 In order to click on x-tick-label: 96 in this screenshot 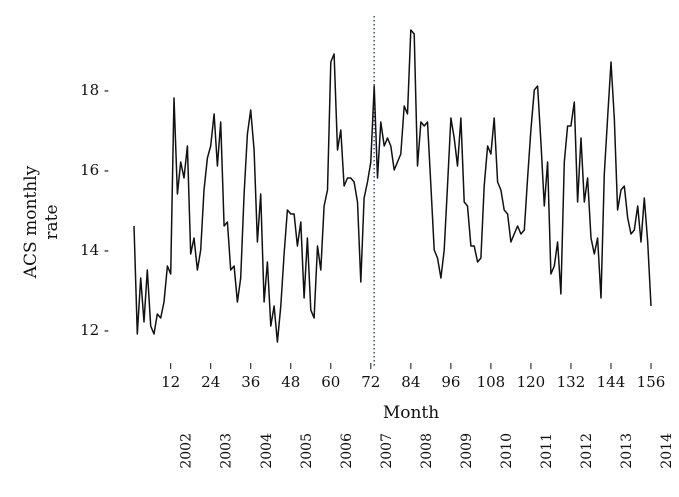, I will do `click(450, 382)`.